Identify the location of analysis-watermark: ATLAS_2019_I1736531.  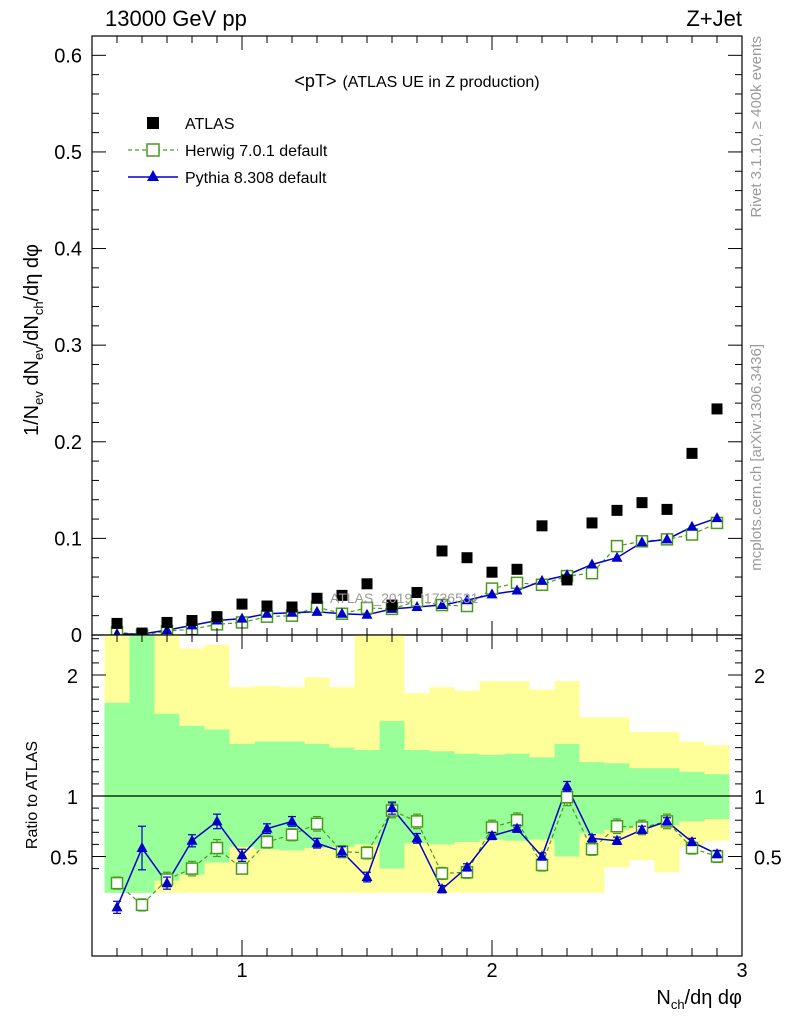
(404, 598).